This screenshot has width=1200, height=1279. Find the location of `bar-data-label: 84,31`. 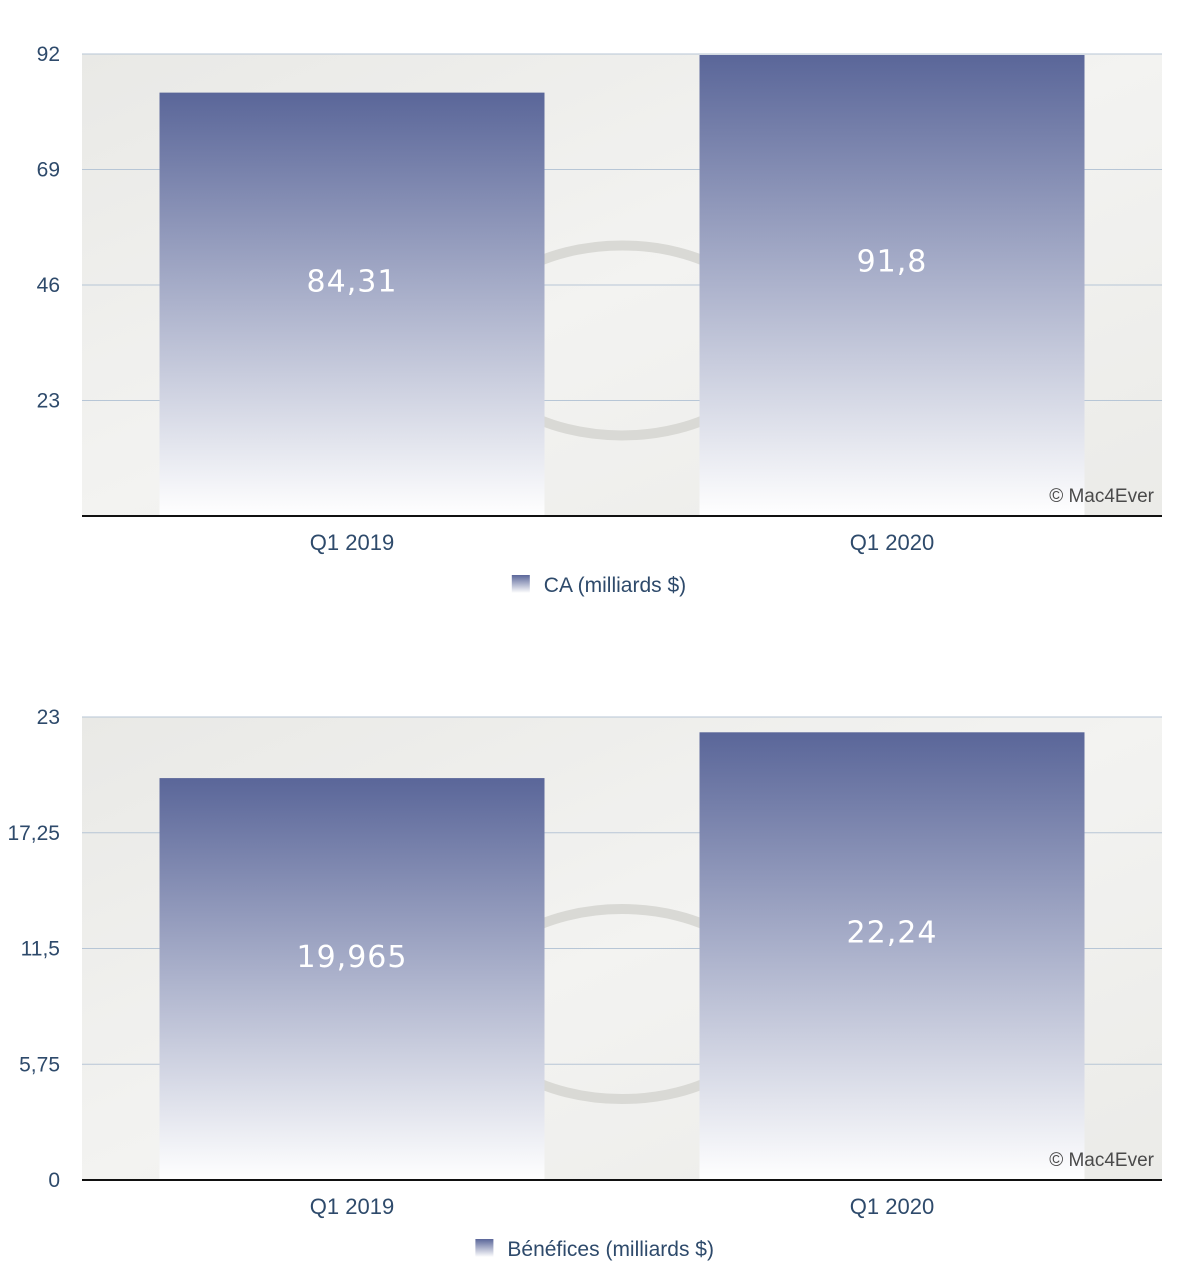

bar-data-label: 84,31 is located at coordinates (352, 282).